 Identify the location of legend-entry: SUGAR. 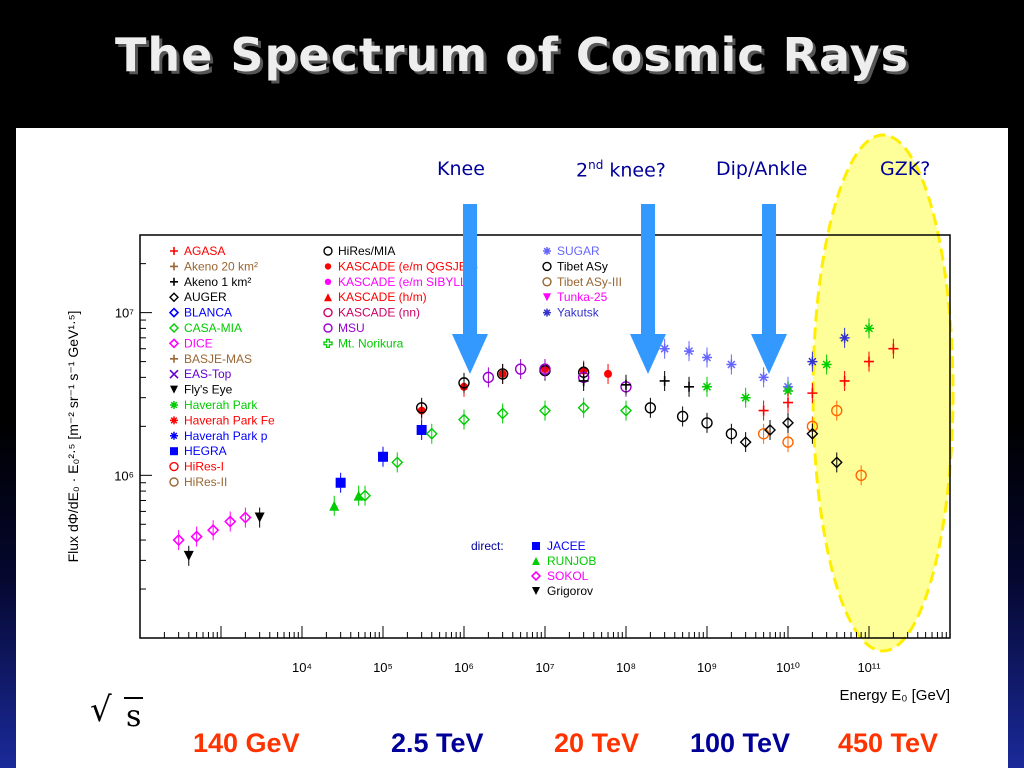
(578, 251).